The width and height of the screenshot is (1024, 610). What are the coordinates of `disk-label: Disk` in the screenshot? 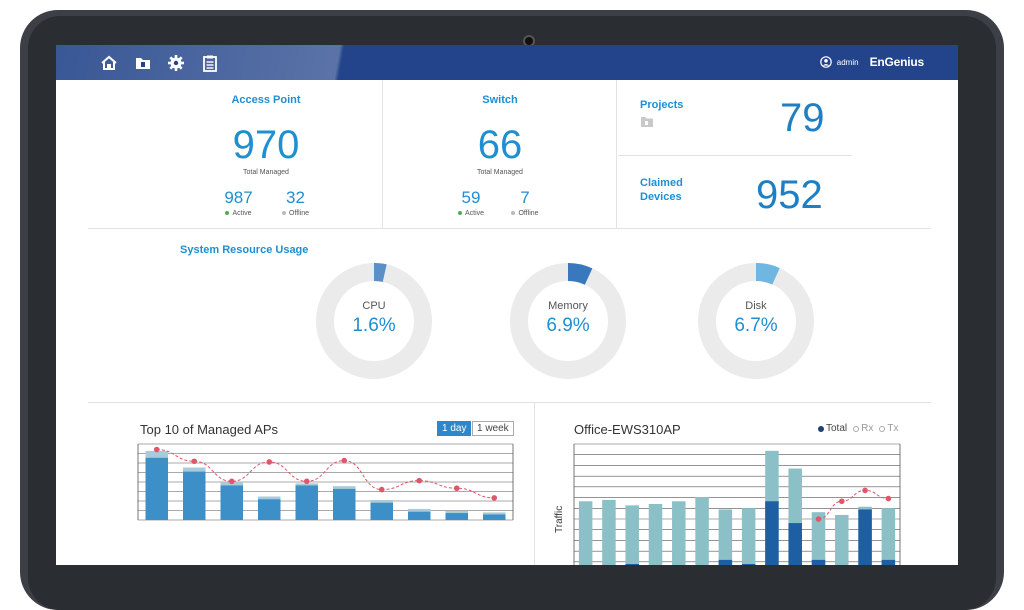 It's located at (756, 306).